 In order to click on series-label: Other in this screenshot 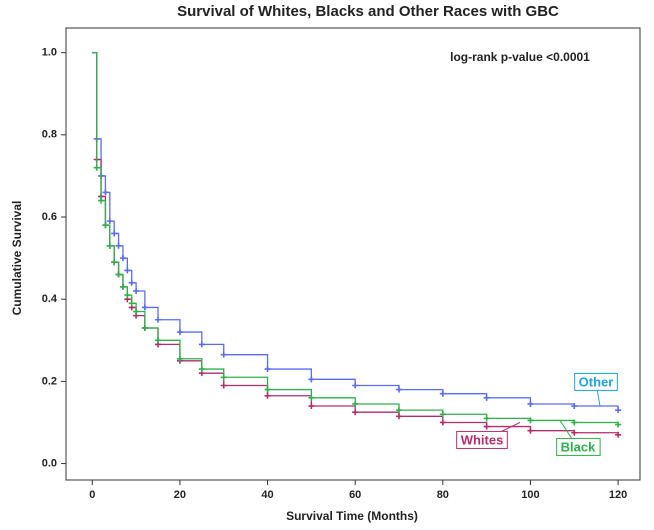, I will do `click(596, 381)`.